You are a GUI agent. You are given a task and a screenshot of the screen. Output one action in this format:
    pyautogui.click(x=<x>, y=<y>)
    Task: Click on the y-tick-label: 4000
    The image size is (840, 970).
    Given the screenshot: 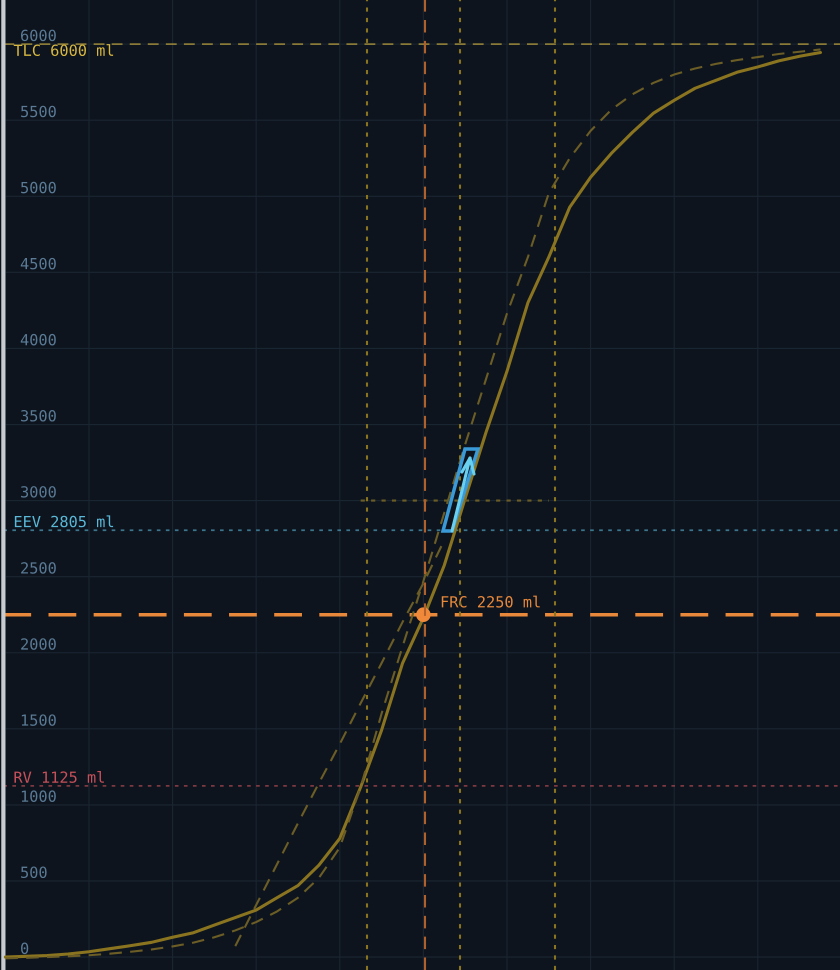 What is the action you would take?
    pyautogui.click(x=38, y=340)
    